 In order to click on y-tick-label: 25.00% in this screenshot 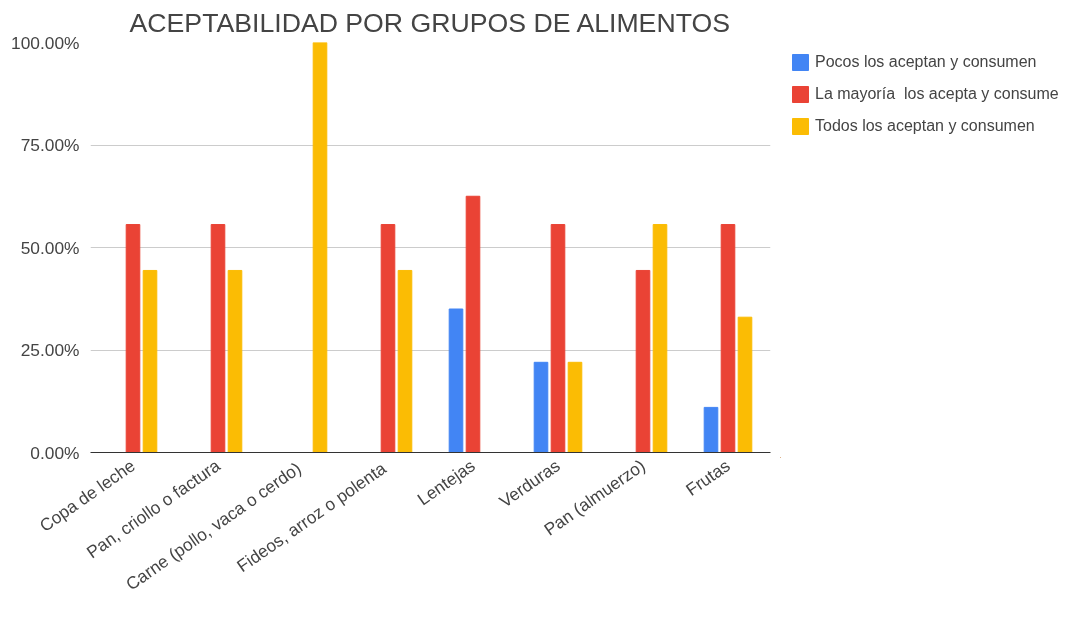, I will do `click(50, 350)`.